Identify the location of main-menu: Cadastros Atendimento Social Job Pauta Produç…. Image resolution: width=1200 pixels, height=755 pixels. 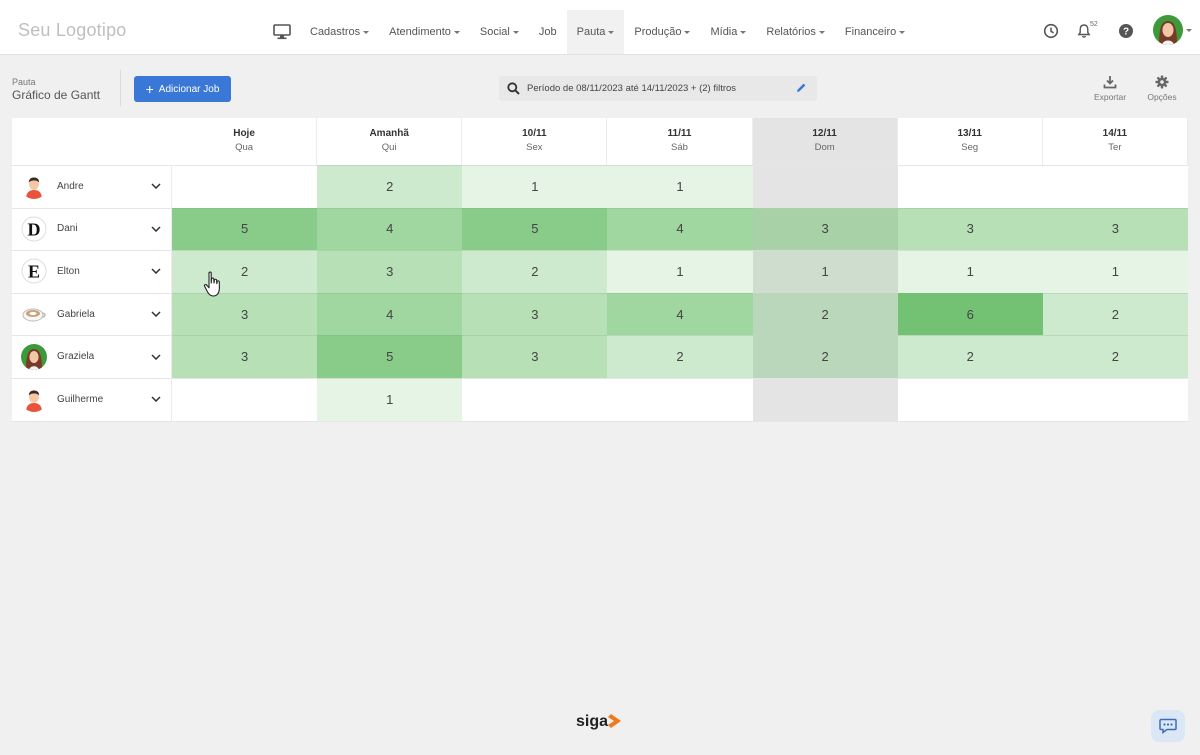
(607, 32).